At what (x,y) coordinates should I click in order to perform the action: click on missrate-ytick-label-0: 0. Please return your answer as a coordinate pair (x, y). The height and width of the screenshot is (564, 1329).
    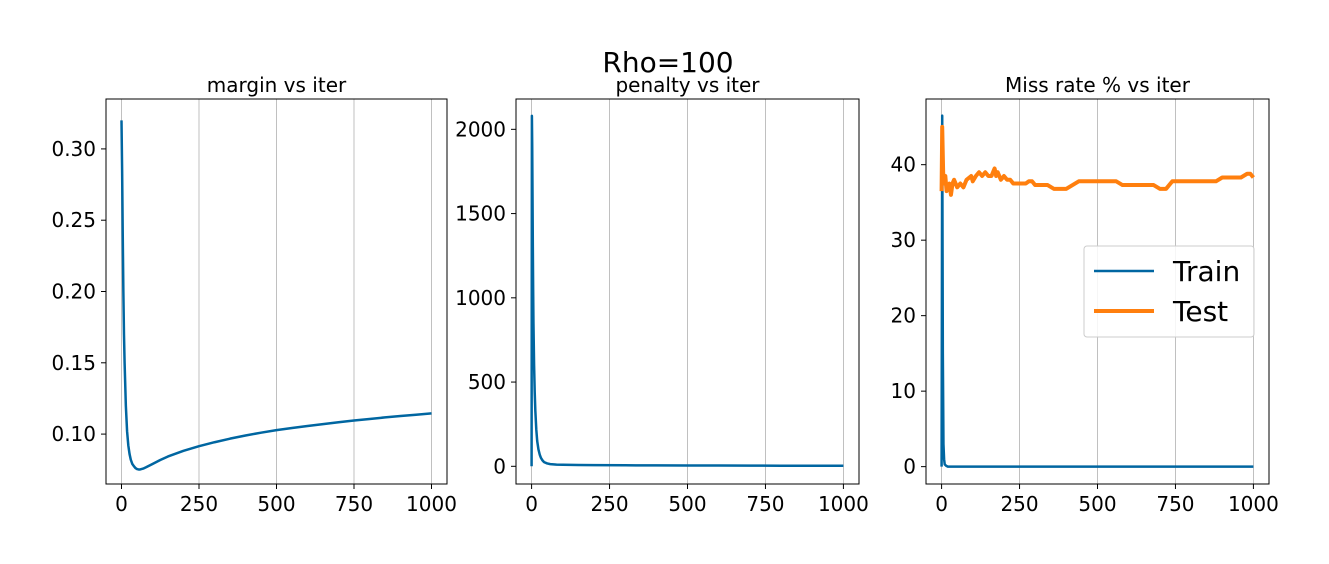
    Looking at the image, I should click on (909, 467).